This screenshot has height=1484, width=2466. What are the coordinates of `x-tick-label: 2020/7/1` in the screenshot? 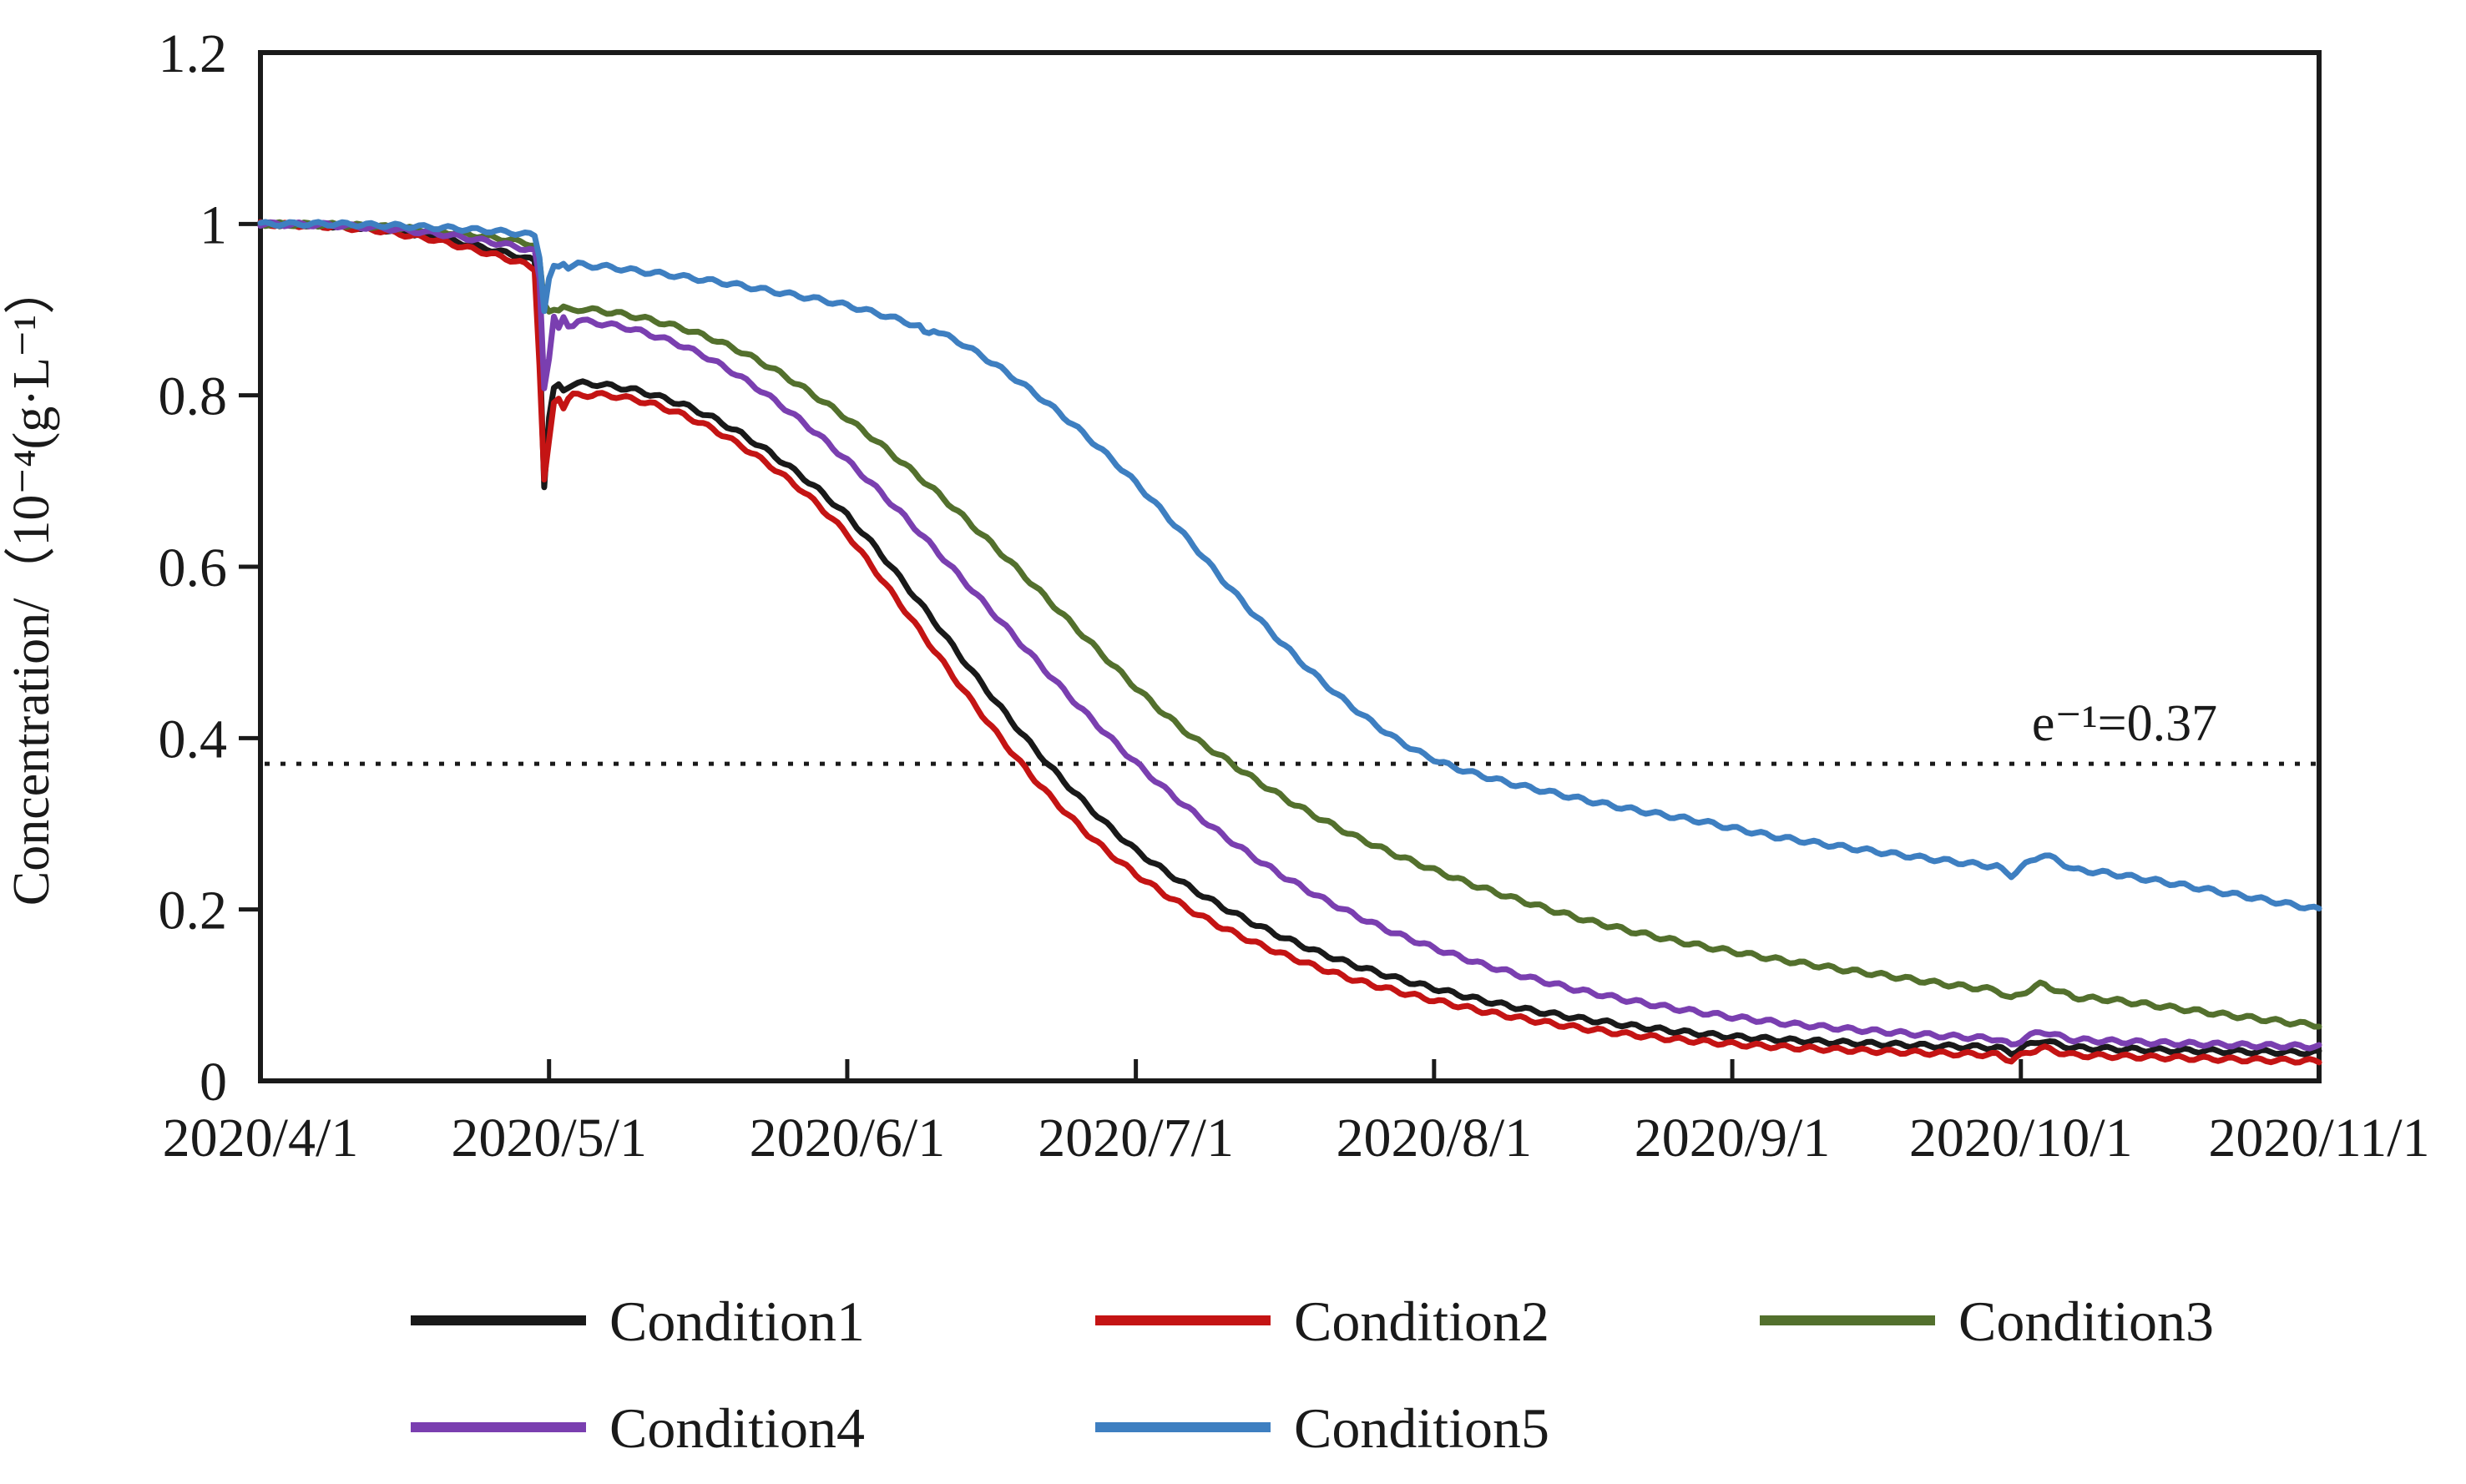 It's located at (1136, 1138).